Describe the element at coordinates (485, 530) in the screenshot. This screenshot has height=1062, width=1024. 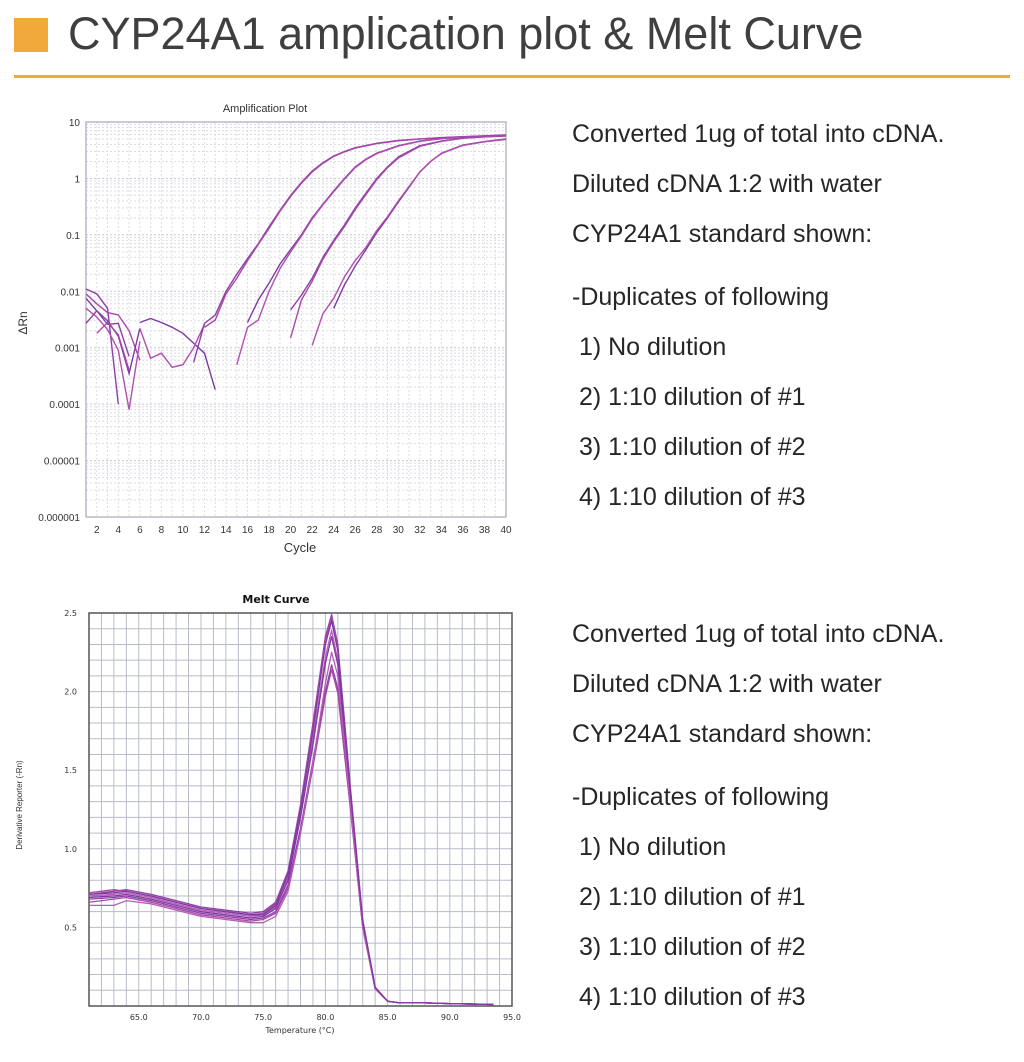
I see `x-tick-label: 38` at that location.